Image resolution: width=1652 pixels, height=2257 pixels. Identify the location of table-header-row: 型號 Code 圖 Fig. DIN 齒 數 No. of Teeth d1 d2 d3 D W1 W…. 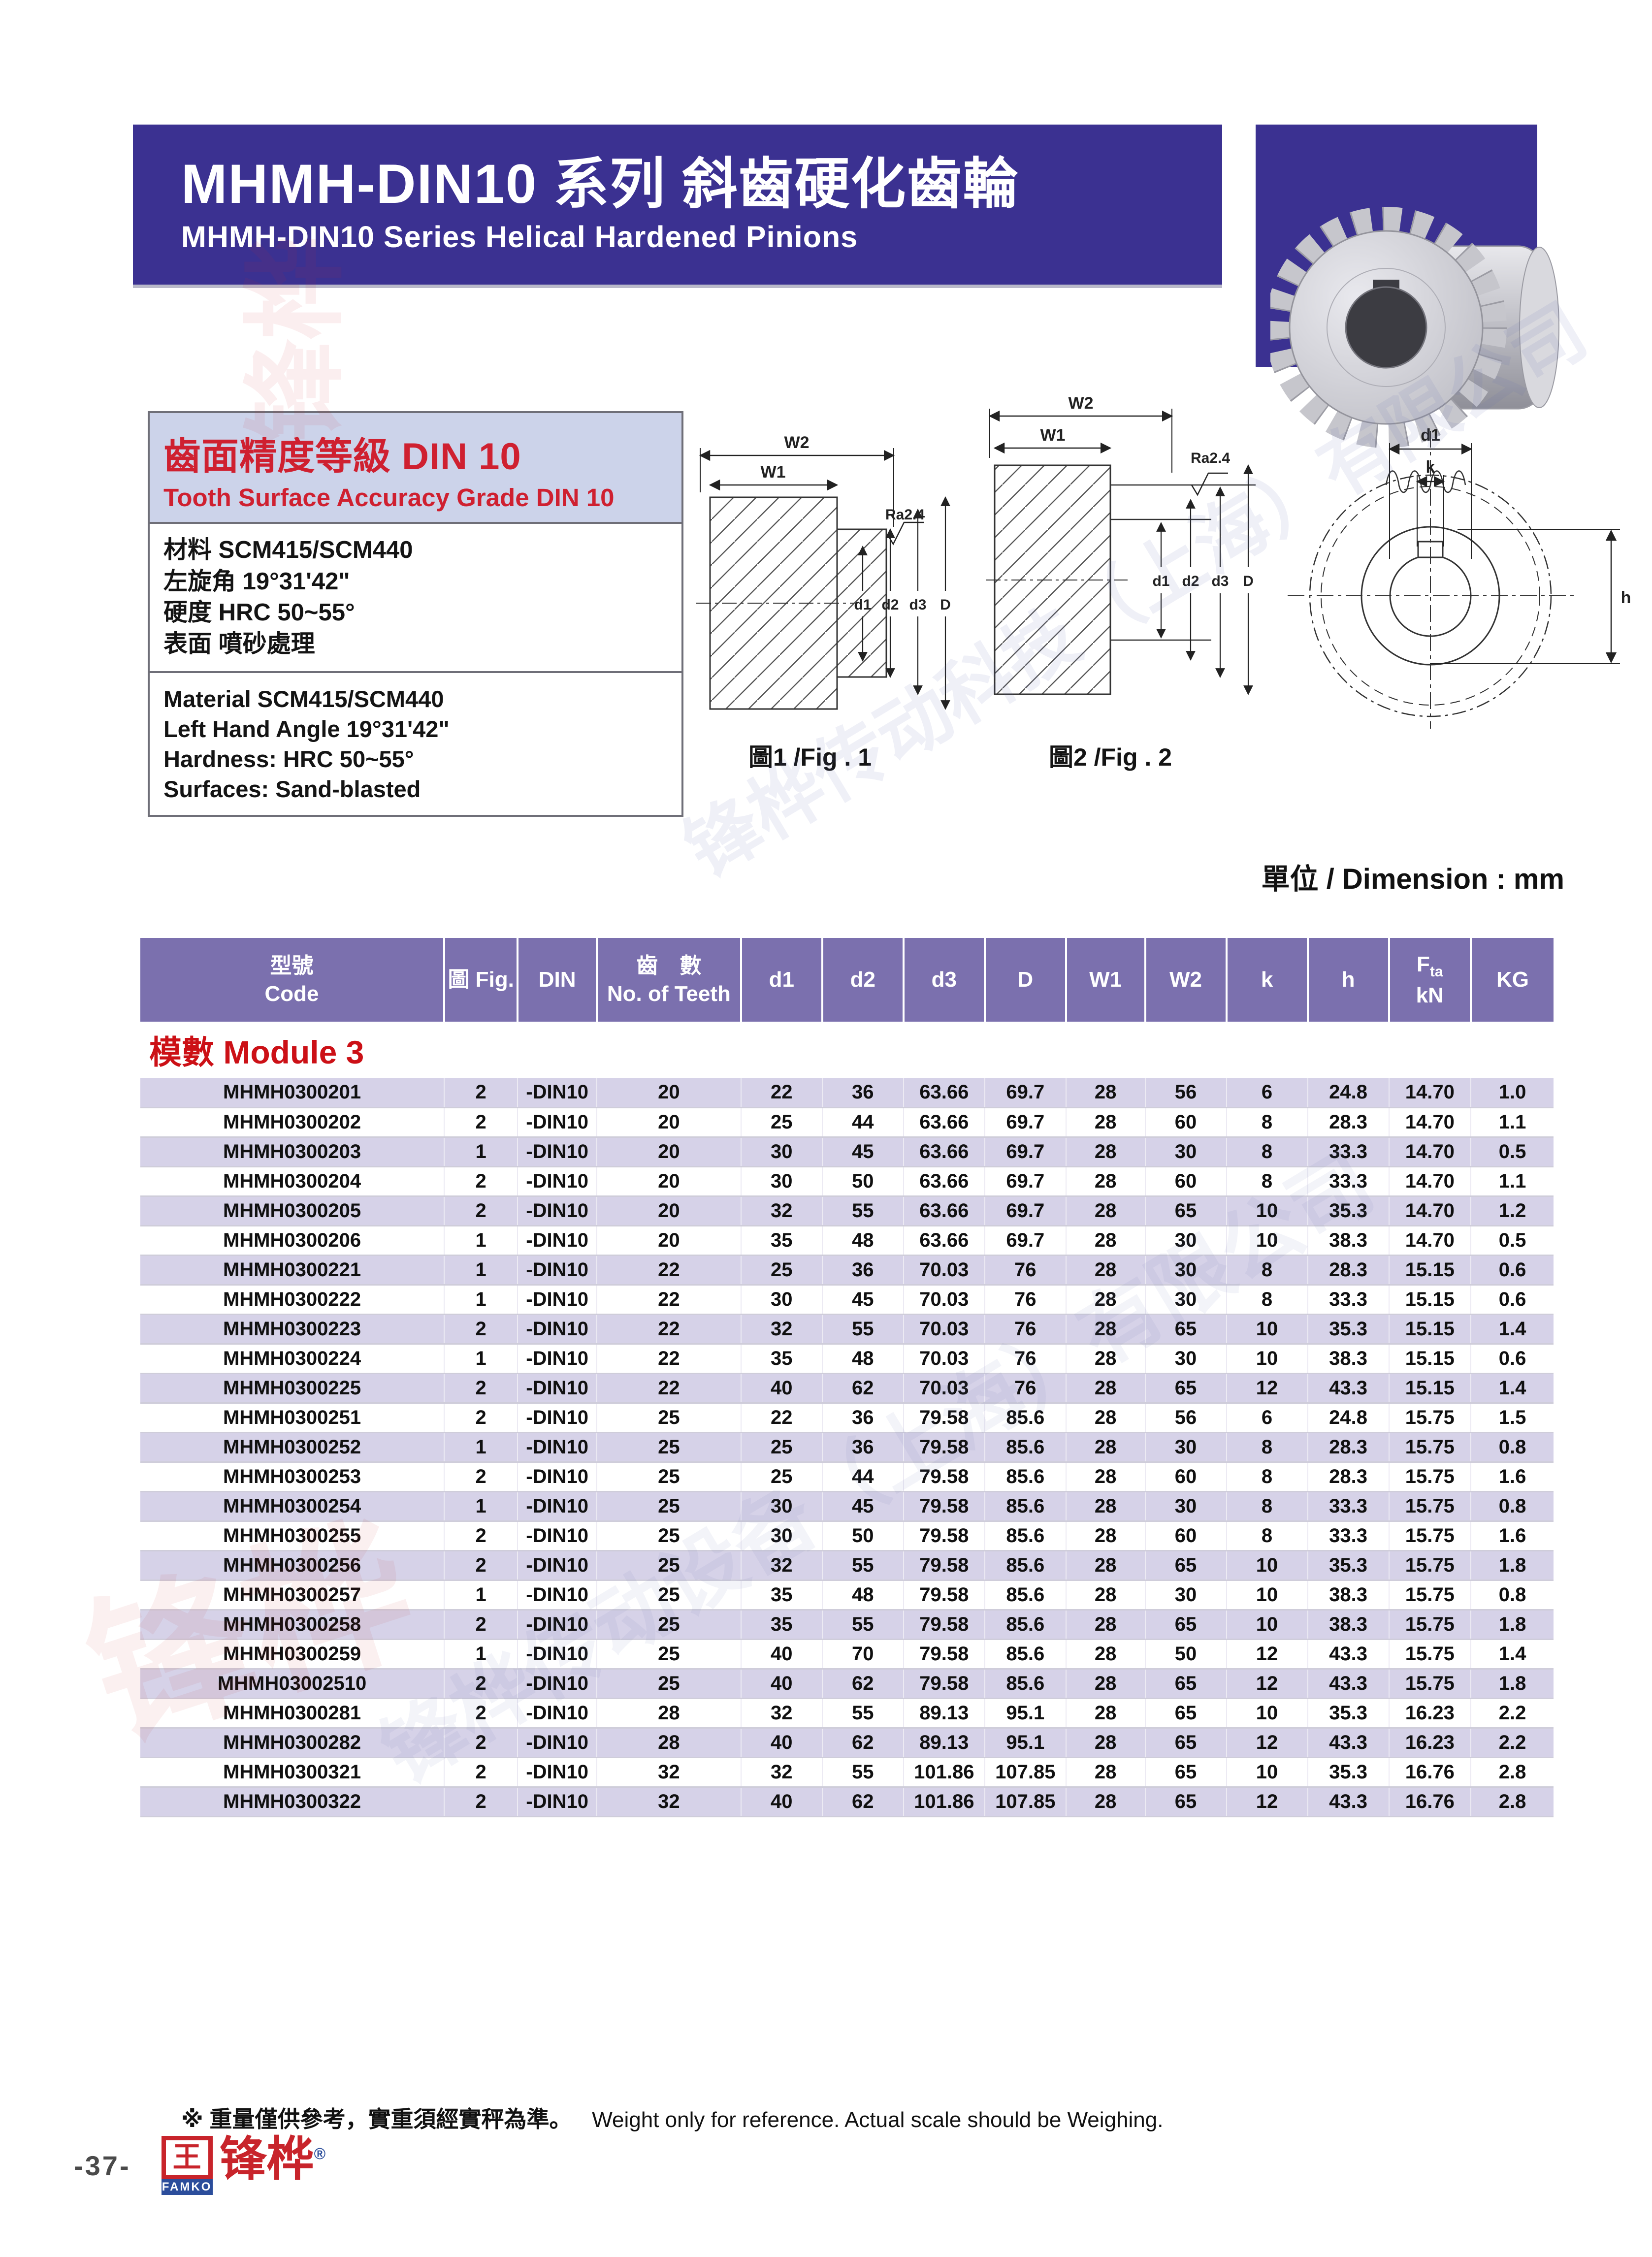
(847, 980).